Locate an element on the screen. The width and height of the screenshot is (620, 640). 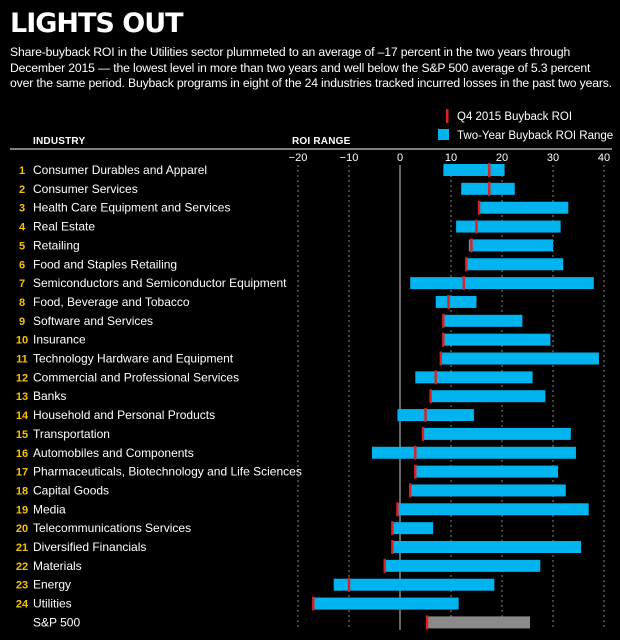
rank-number: 10 is located at coordinates (22, 341).